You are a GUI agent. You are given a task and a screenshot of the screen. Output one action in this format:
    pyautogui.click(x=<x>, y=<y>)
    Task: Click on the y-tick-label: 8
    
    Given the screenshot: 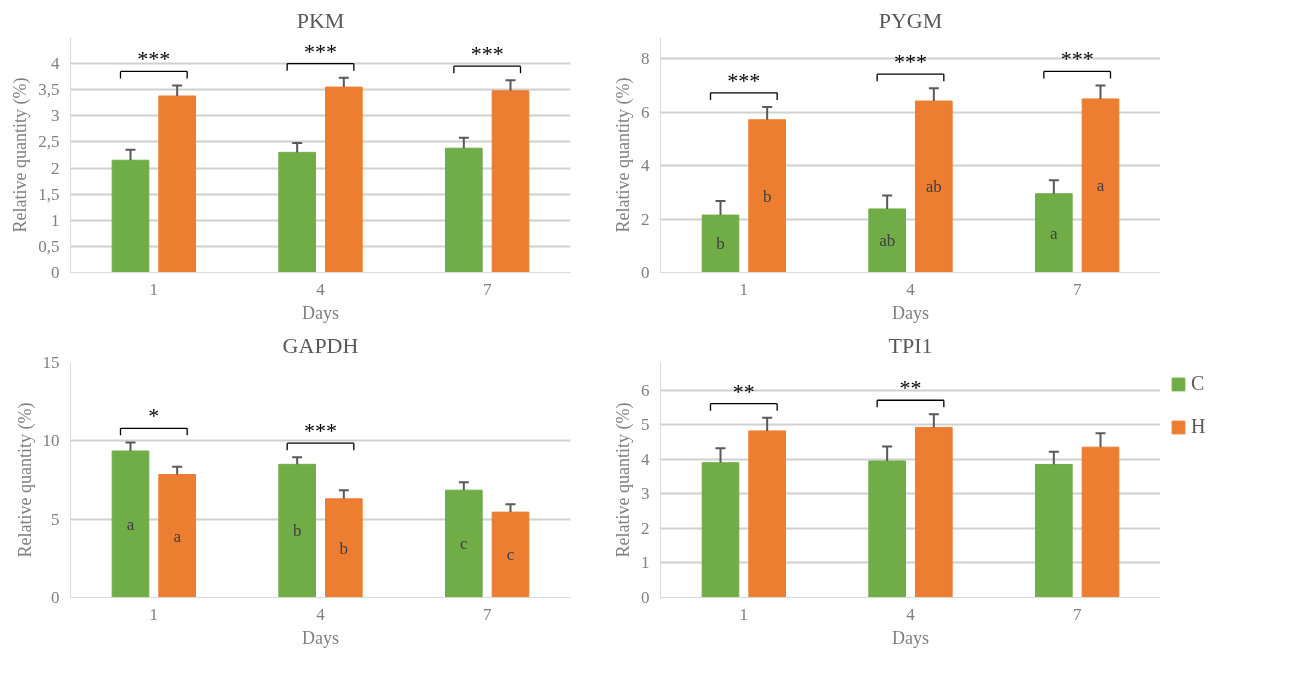 What is the action you would take?
    pyautogui.click(x=645, y=59)
    